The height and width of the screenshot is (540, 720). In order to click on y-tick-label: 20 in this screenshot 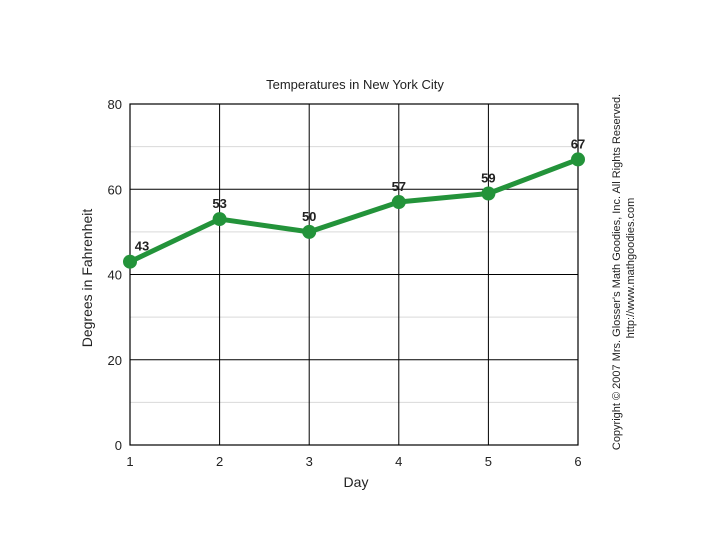, I will do `click(115, 360)`.